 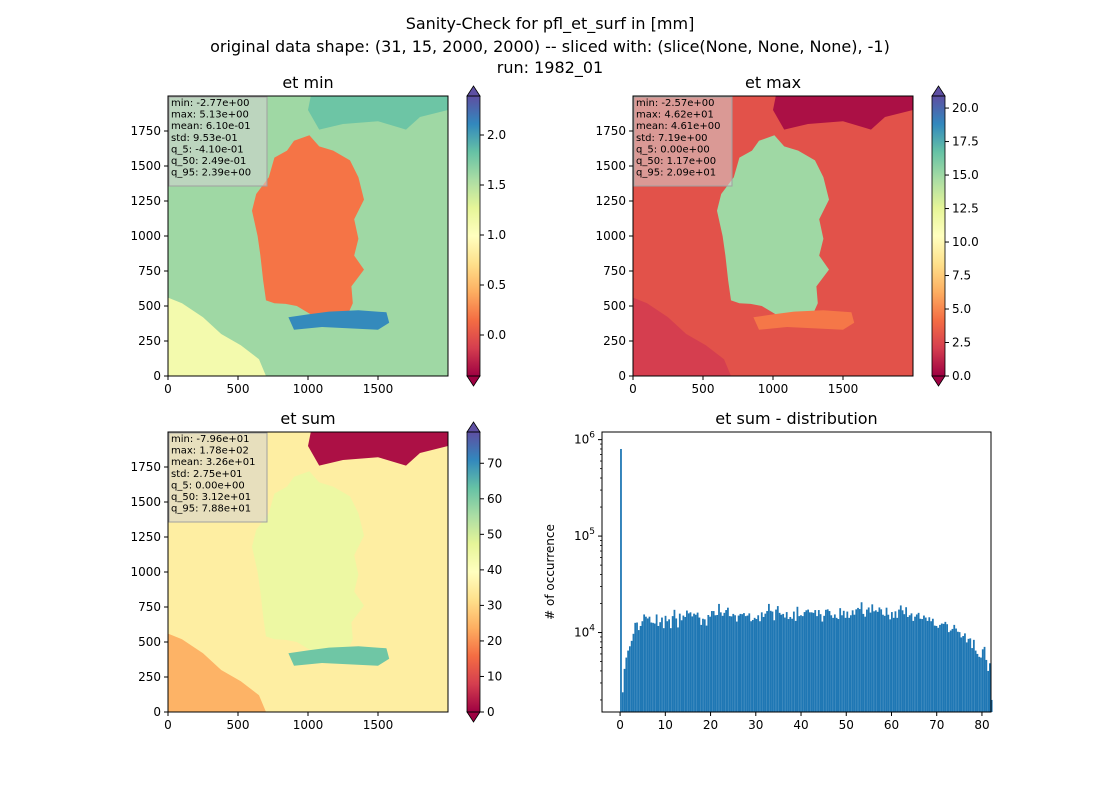 What do you see at coordinates (981, 725) in the screenshot?
I see `x-tick-label: 80` at bounding box center [981, 725].